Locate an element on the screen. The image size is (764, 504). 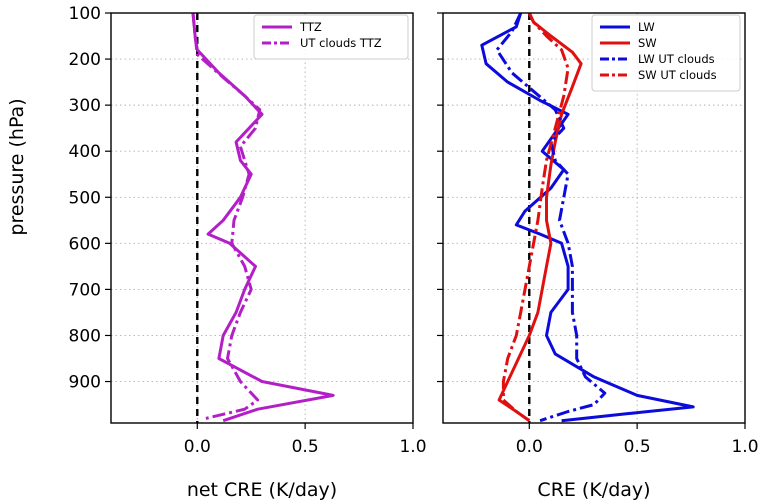
series-line-lw-ut-clouds is located at coordinates (551, 217).